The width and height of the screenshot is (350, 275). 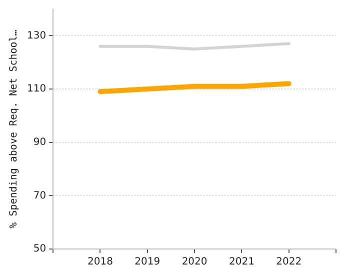 What do you see at coordinates (39, 196) in the screenshot?
I see `y-tick-label: 70` at bounding box center [39, 196].